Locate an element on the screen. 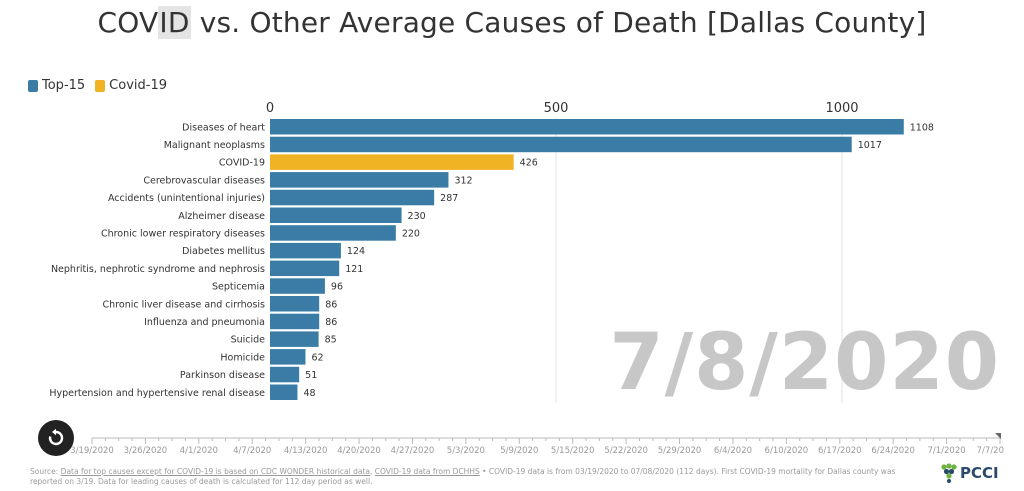 This screenshot has height=491, width=1024. timeline-label: 6/17/2020 is located at coordinates (840, 451).